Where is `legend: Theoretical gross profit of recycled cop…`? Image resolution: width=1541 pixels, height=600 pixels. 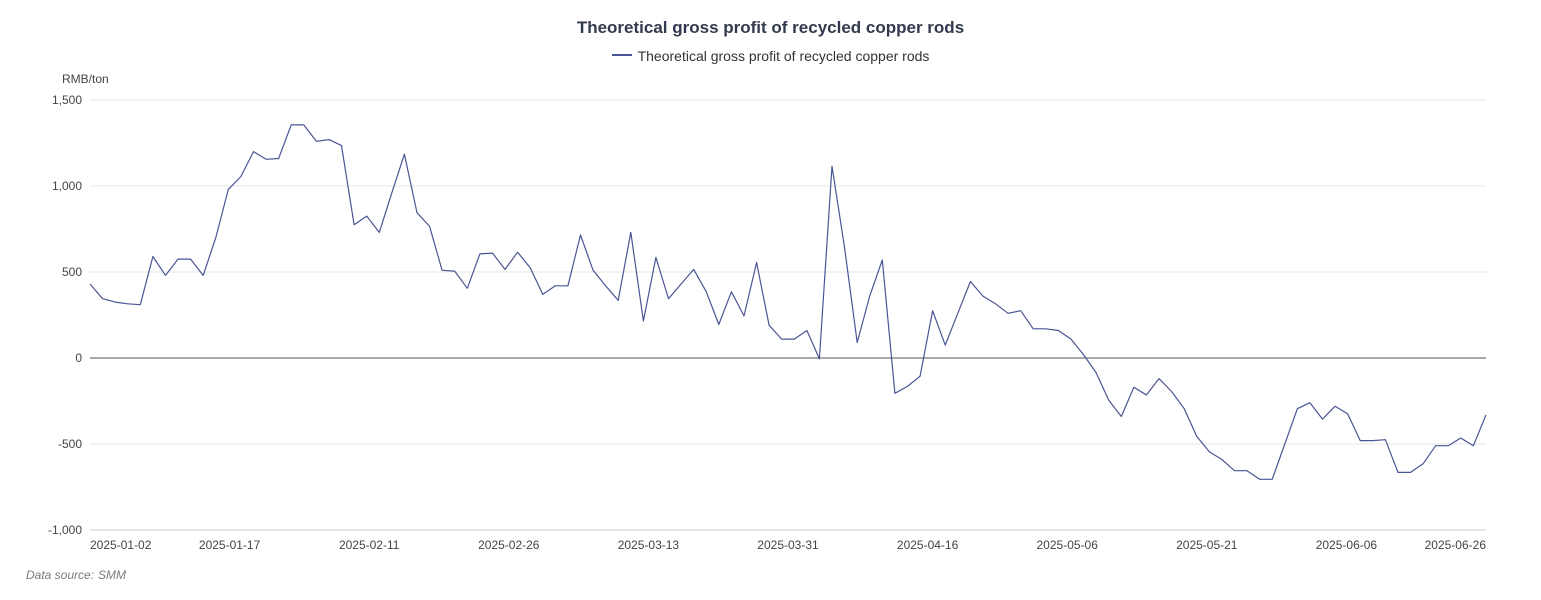
legend: Theoretical gross profit of recycled cop… is located at coordinates (770, 56).